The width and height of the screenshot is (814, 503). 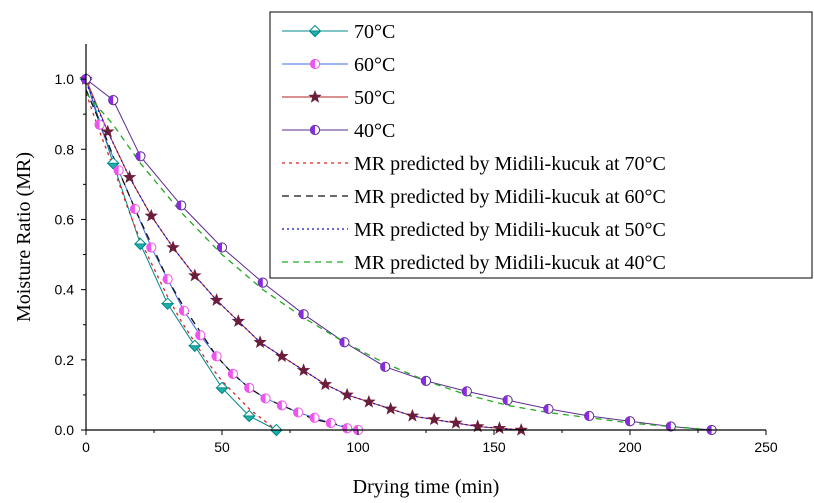 I want to click on legend-label: 50°C, so click(x=374, y=98).